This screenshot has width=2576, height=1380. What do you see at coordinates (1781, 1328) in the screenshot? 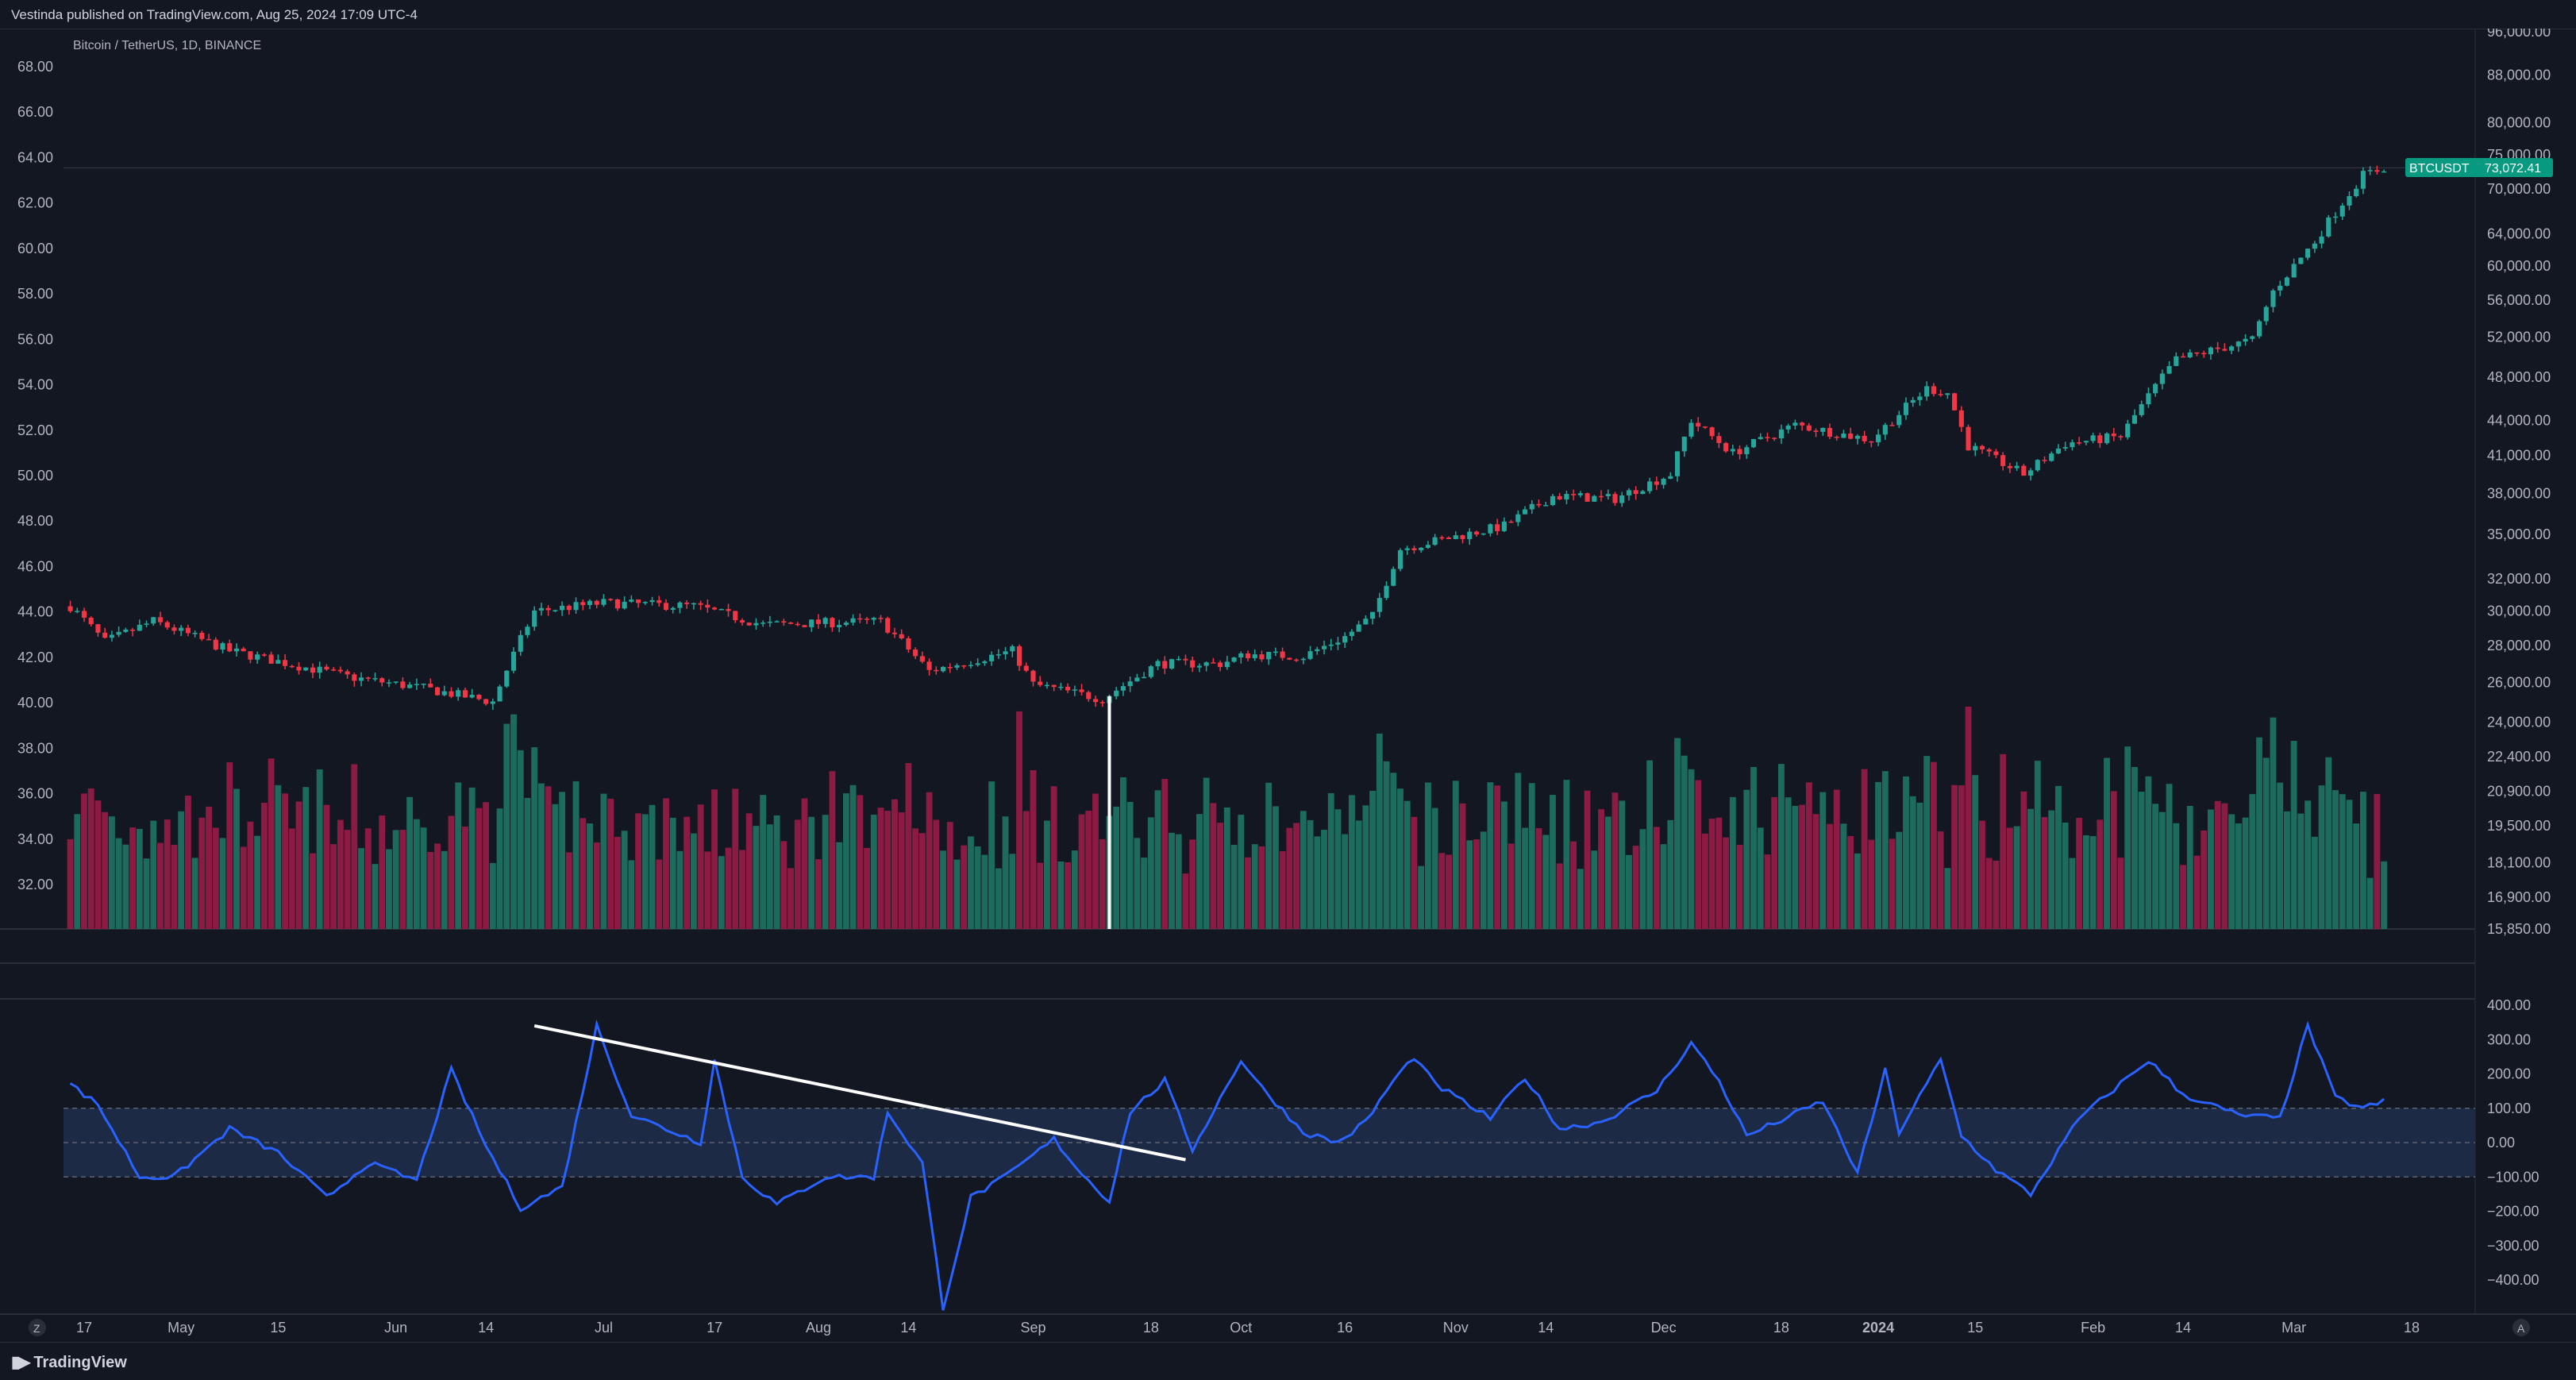
I see `time-axis-tick: 18` at bounding box center [1781, 1328].